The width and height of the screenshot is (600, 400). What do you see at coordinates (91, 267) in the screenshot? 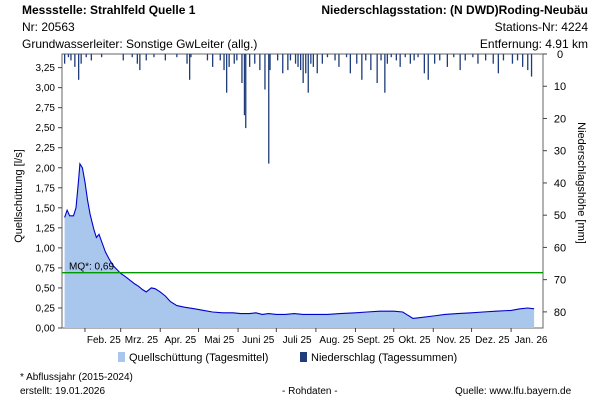
I see `mq-label: MQ*: 0,69` at bounding box center [91, 267].